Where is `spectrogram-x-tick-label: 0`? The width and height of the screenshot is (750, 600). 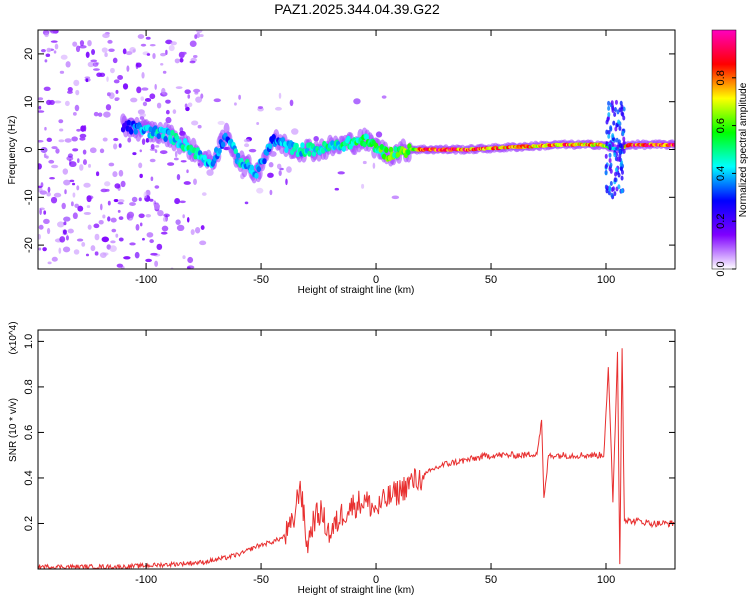
spectrogram-x-tick-label: 0 is located at coordinates (376, 280).